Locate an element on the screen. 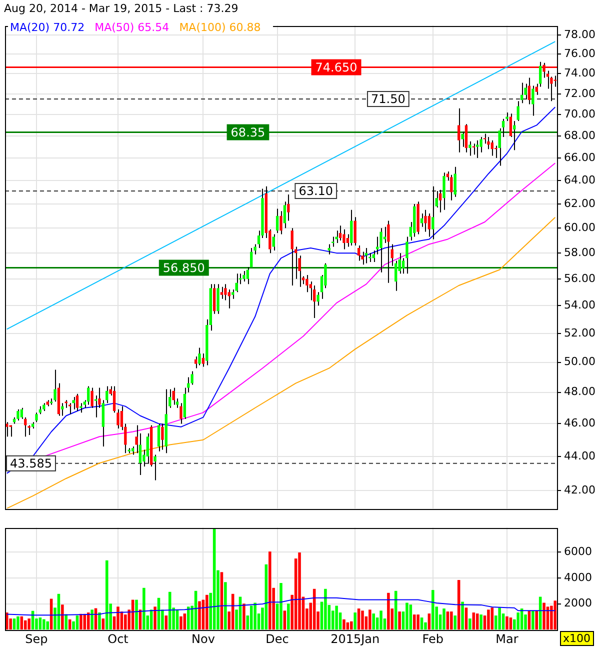 This screenshot has width=605, height=650. x-tick-label: 2015Jan is located at coordinates (355, 639).